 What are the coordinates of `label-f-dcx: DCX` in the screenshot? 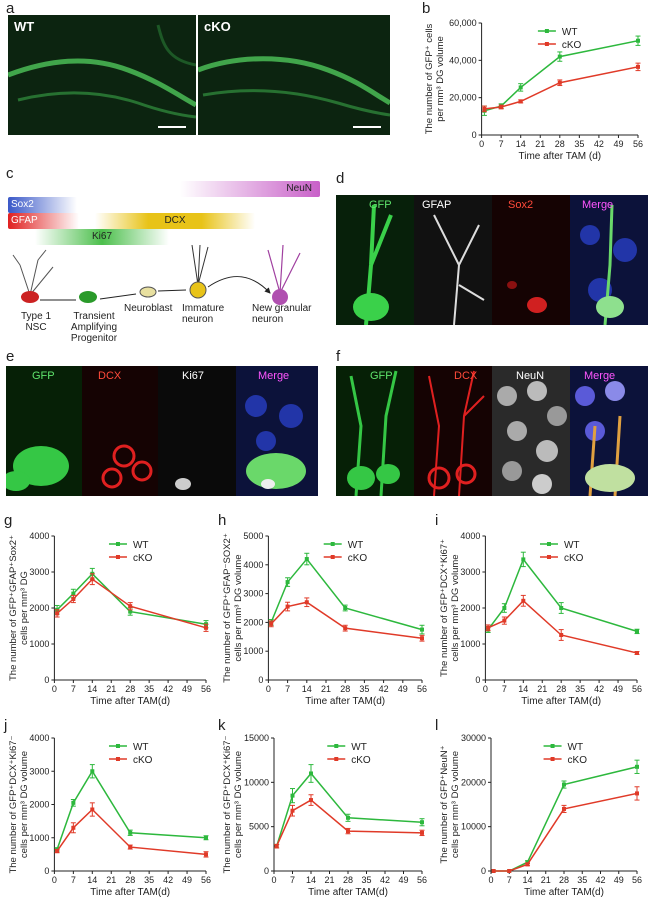 It's located at (466, 376).